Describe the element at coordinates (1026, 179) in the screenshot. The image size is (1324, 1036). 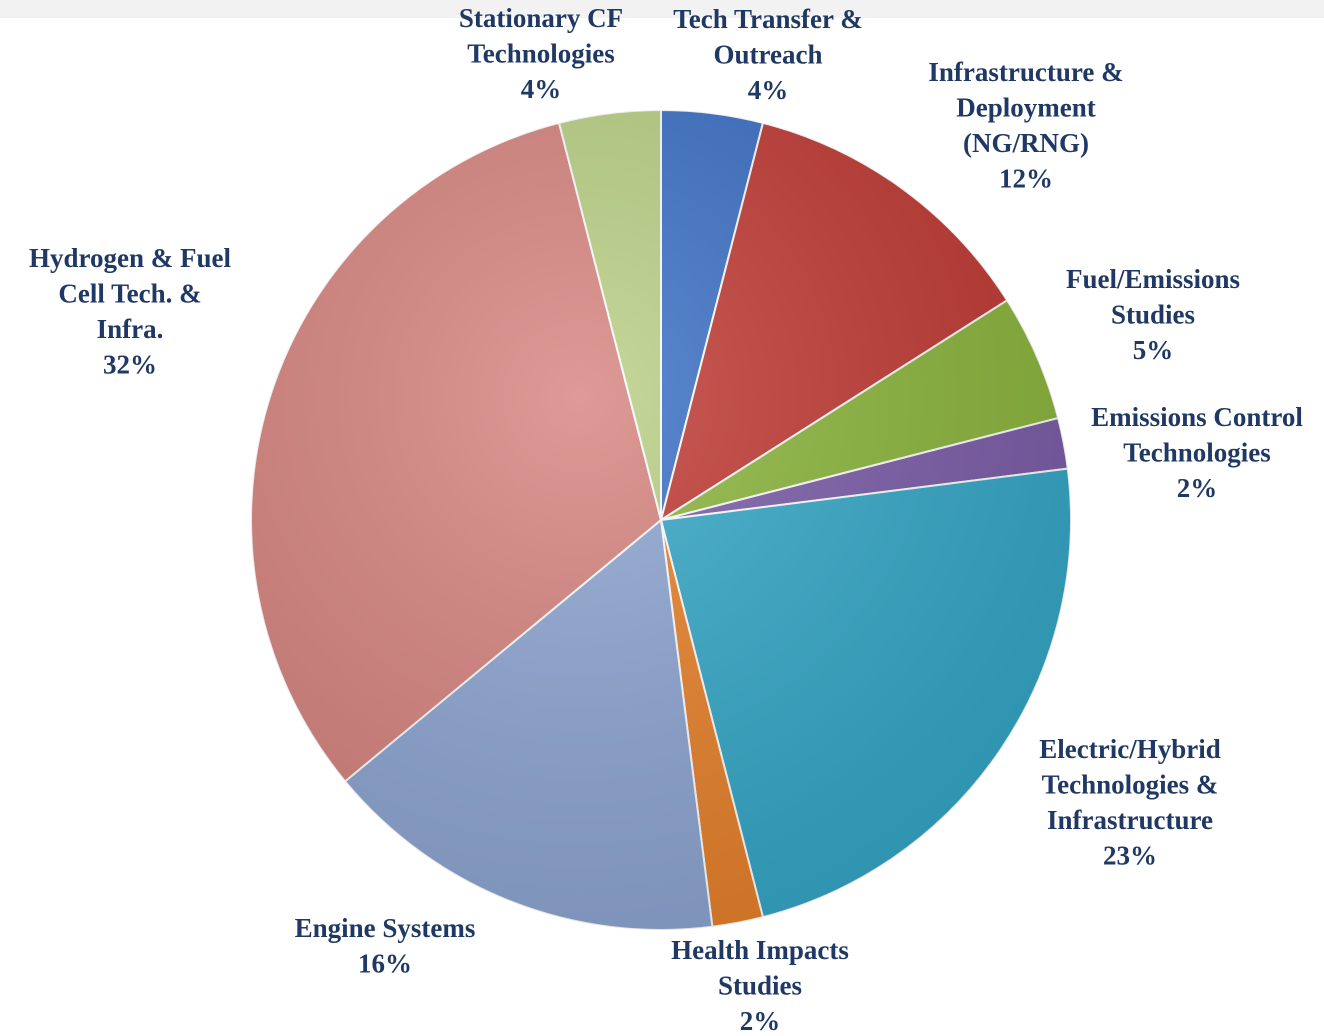
I see `slice-value-label: 12%` at that location.